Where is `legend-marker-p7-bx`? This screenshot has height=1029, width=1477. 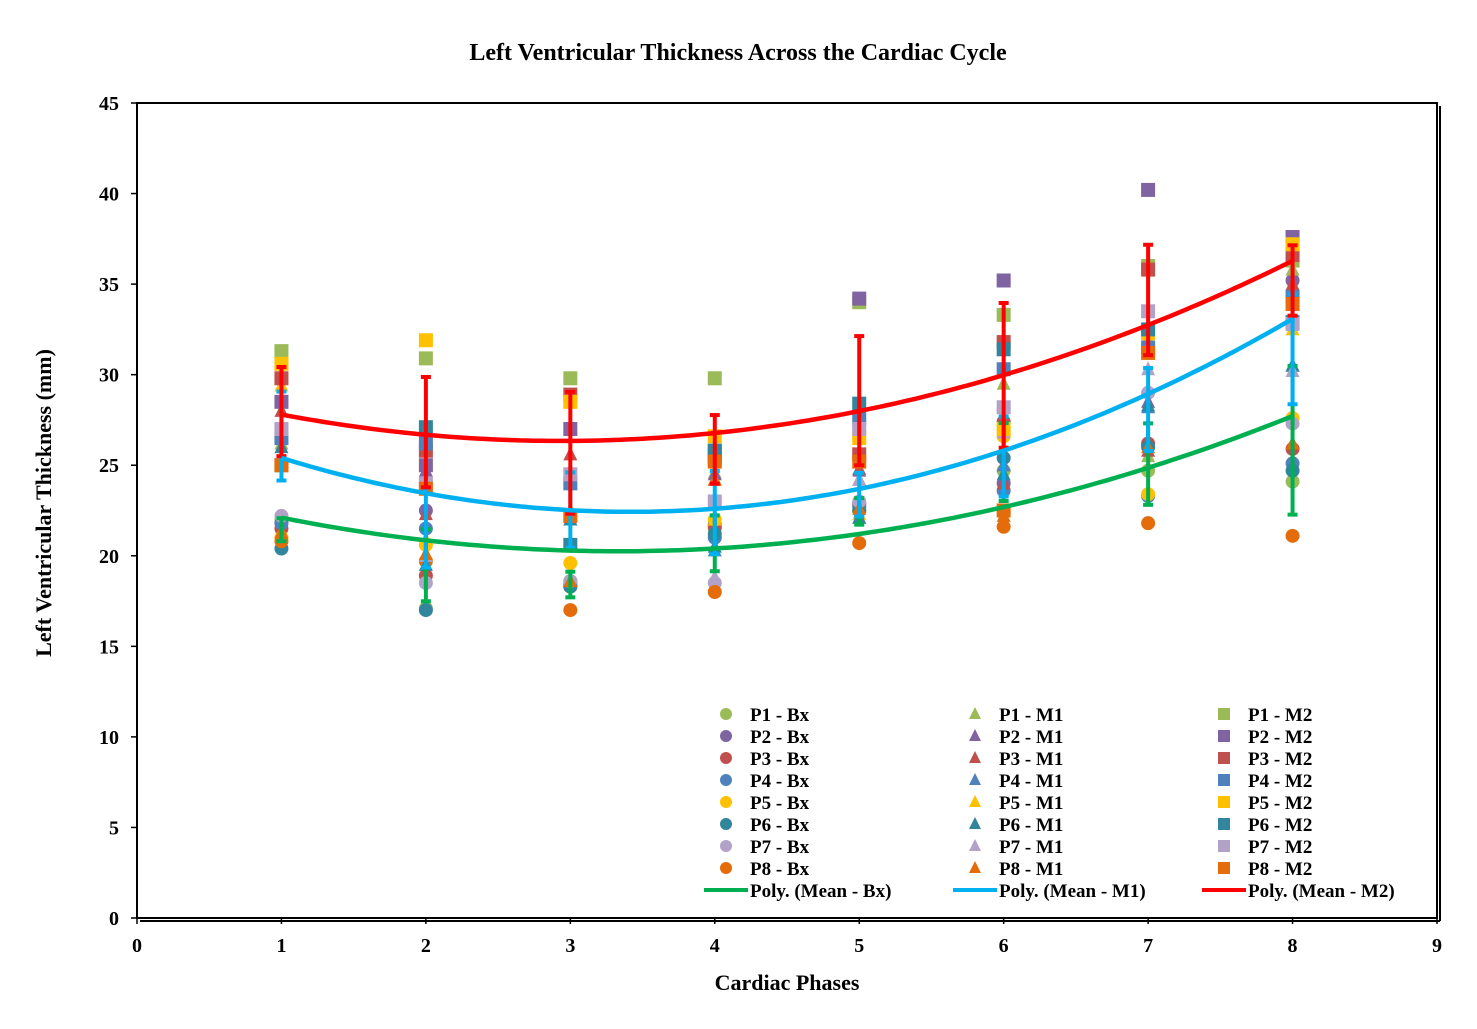 legend-marker-p7-bx is located at coordinates (726, 846).